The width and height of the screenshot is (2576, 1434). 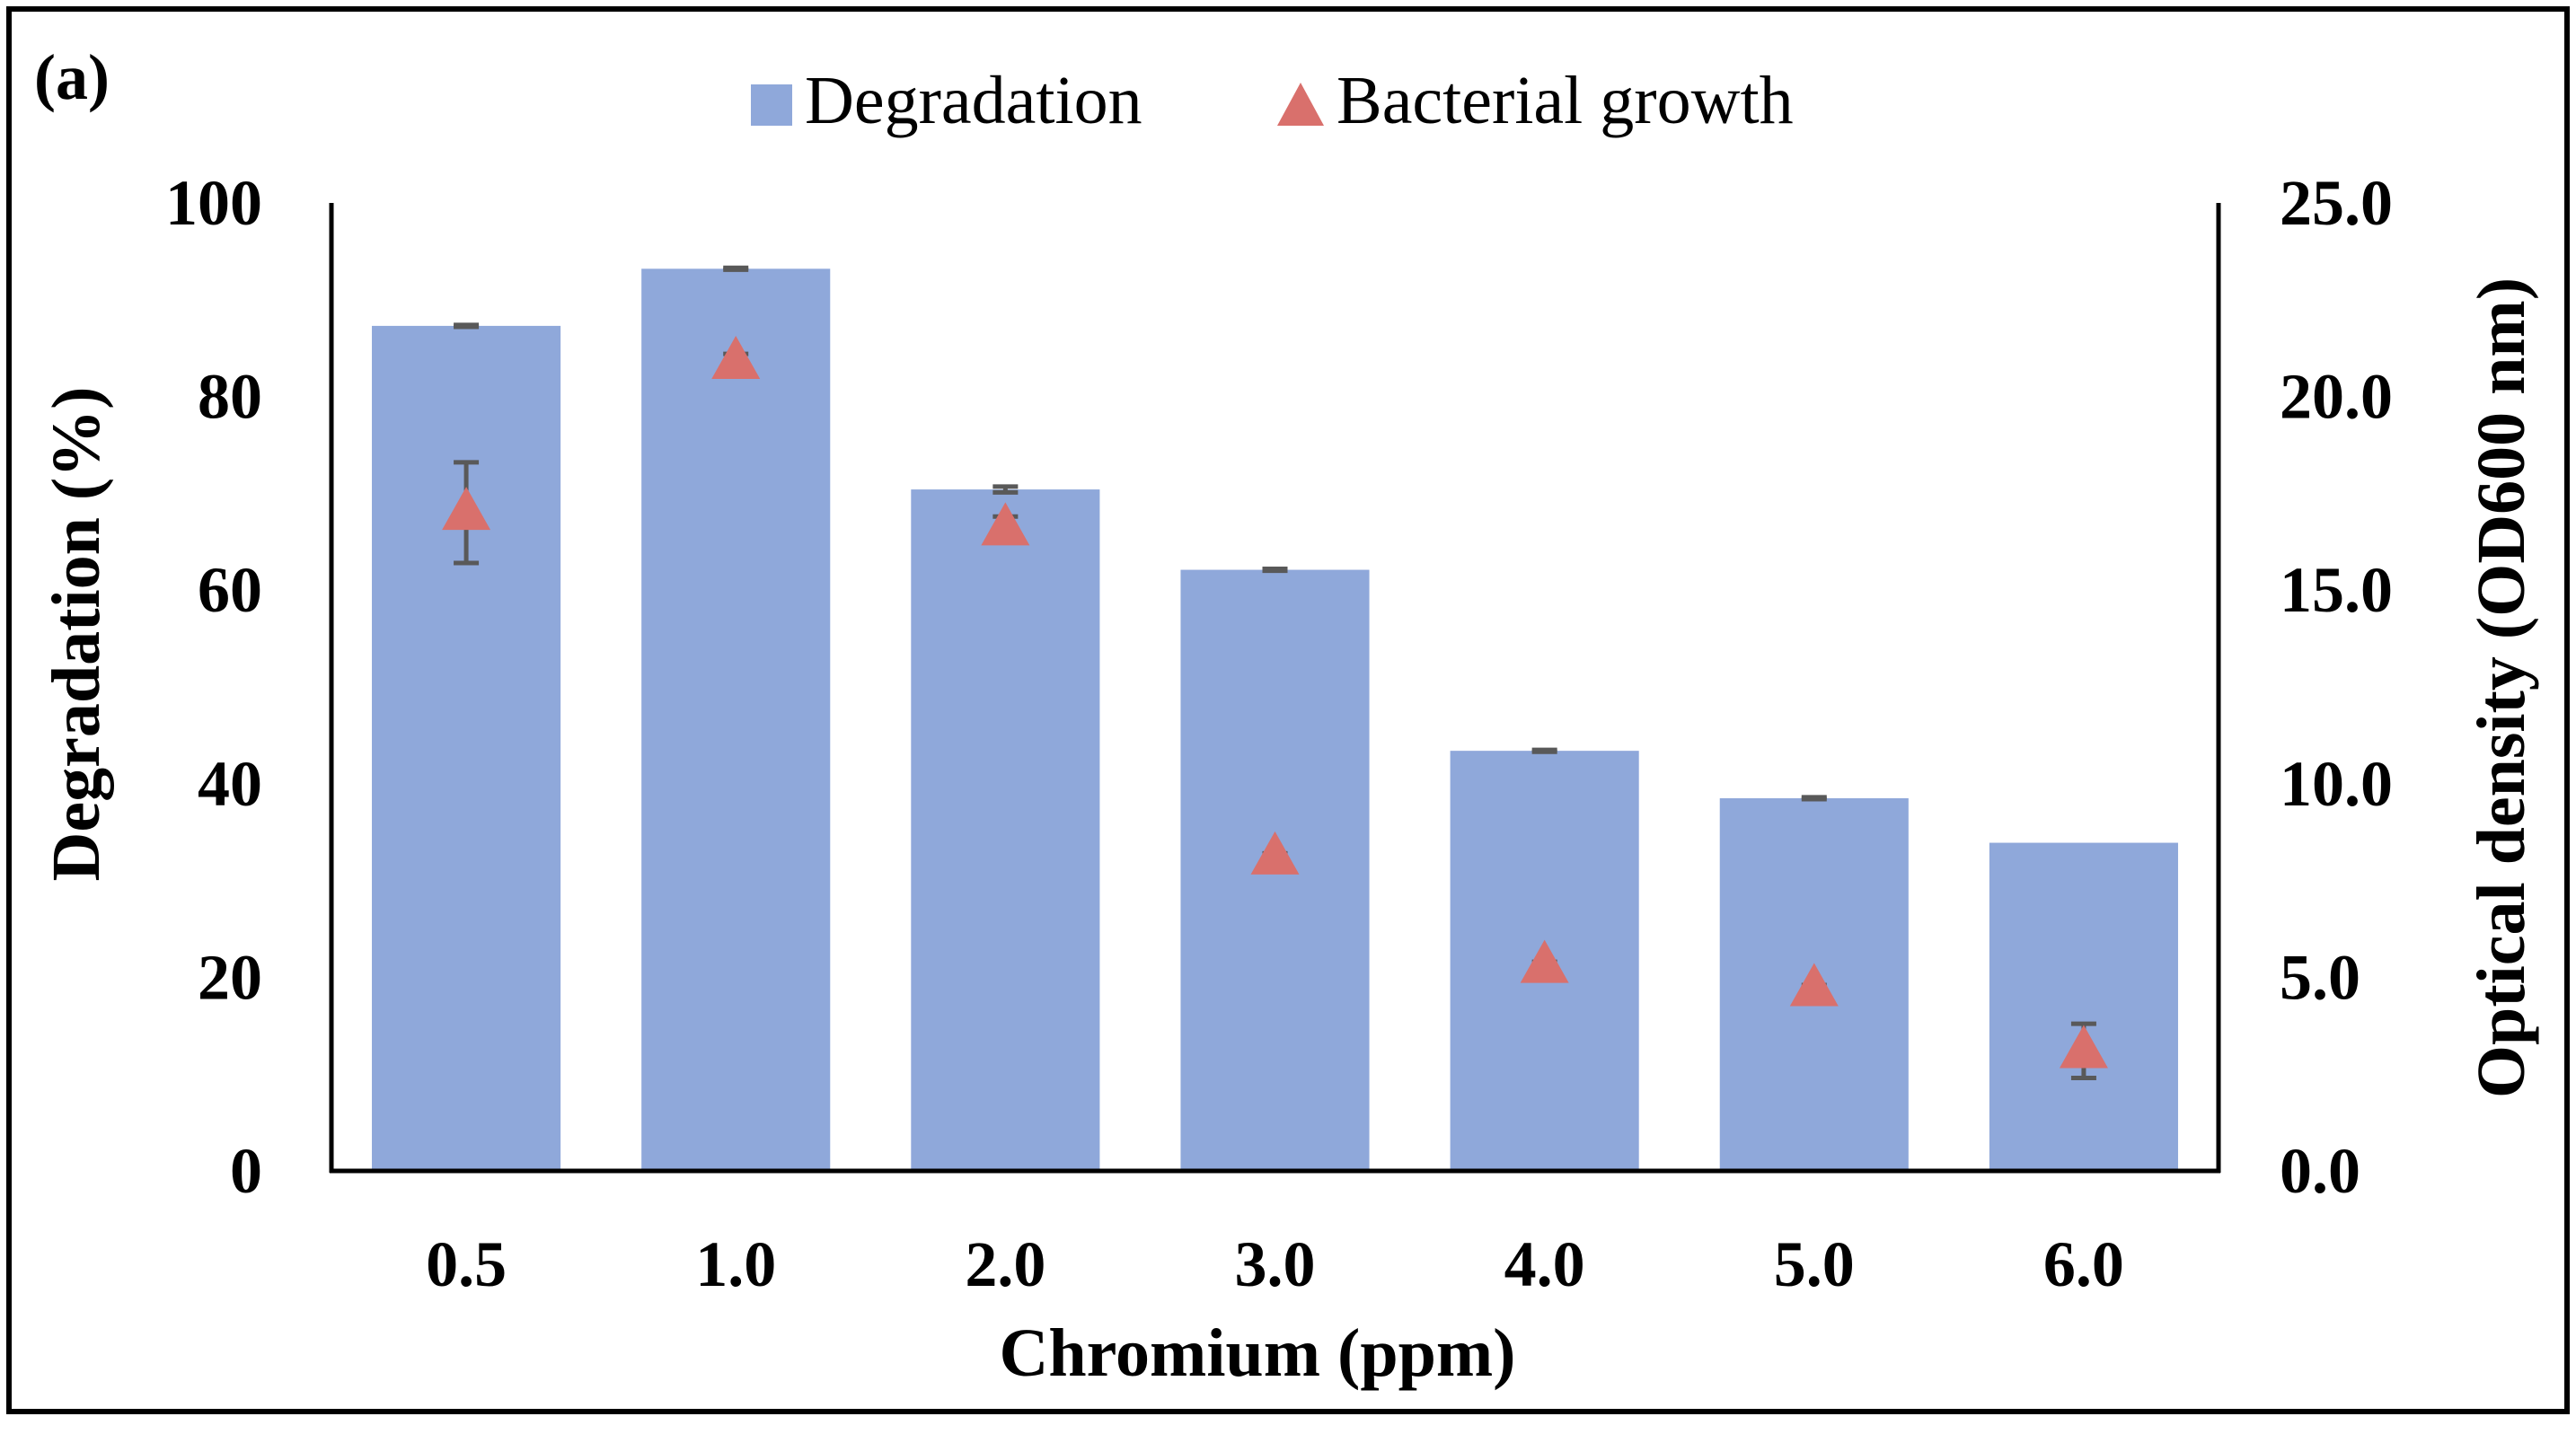 I want to click on x-axis-tick-labels: 0.5 1.0 2.0 3.0 4.0 5.0 6.0, so click(x=1275, y=1264).